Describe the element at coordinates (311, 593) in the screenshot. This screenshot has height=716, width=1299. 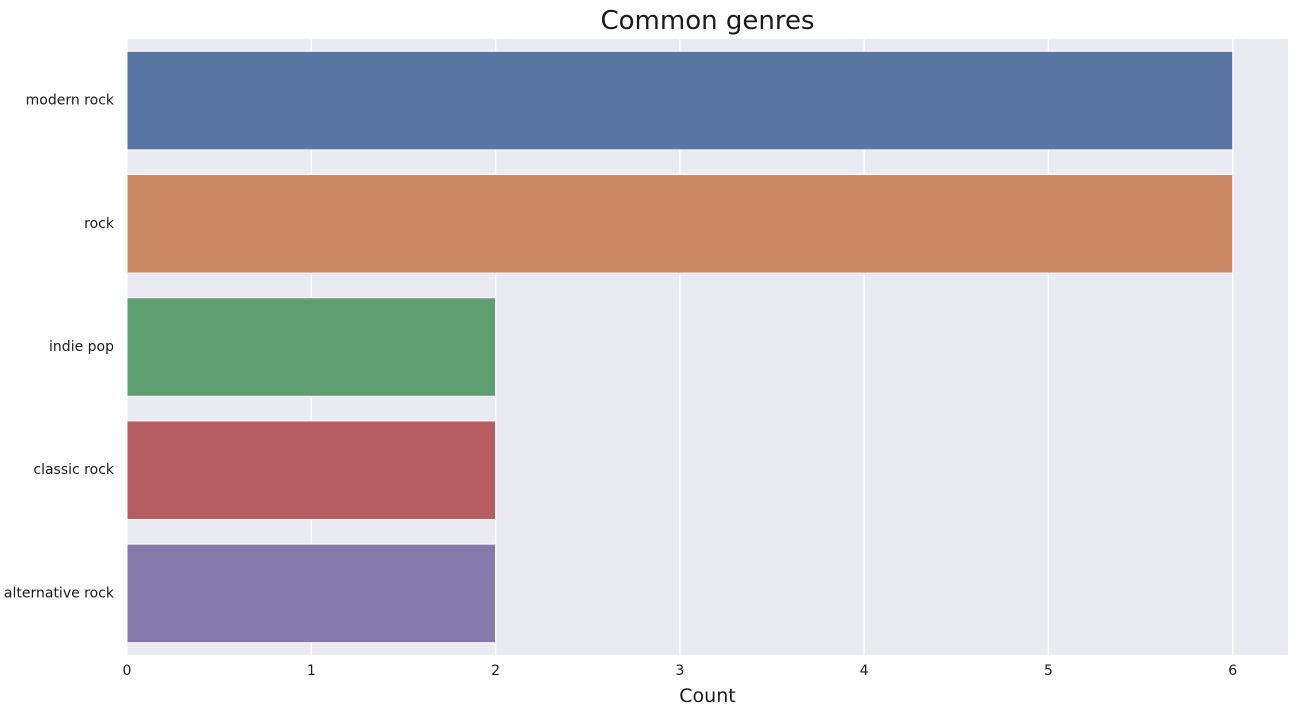
I see `bar-alternative-rock` at that location.